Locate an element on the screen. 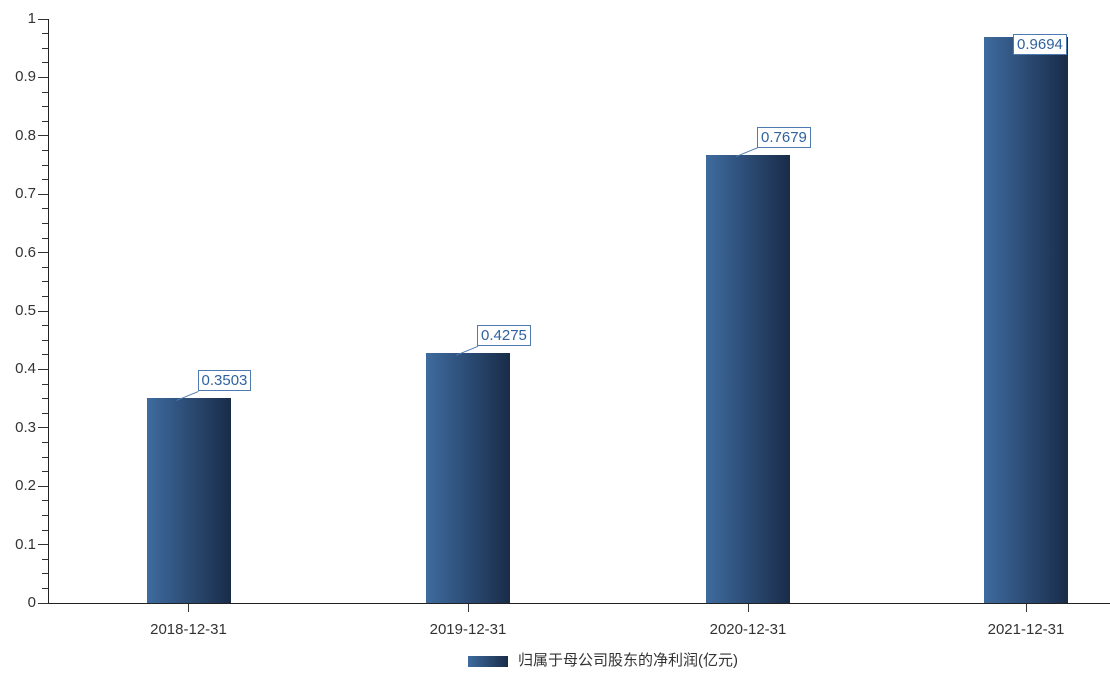 This screenshot has height=678, width=1110. y-tick-label: 0 is located at coordinates (31, 602).